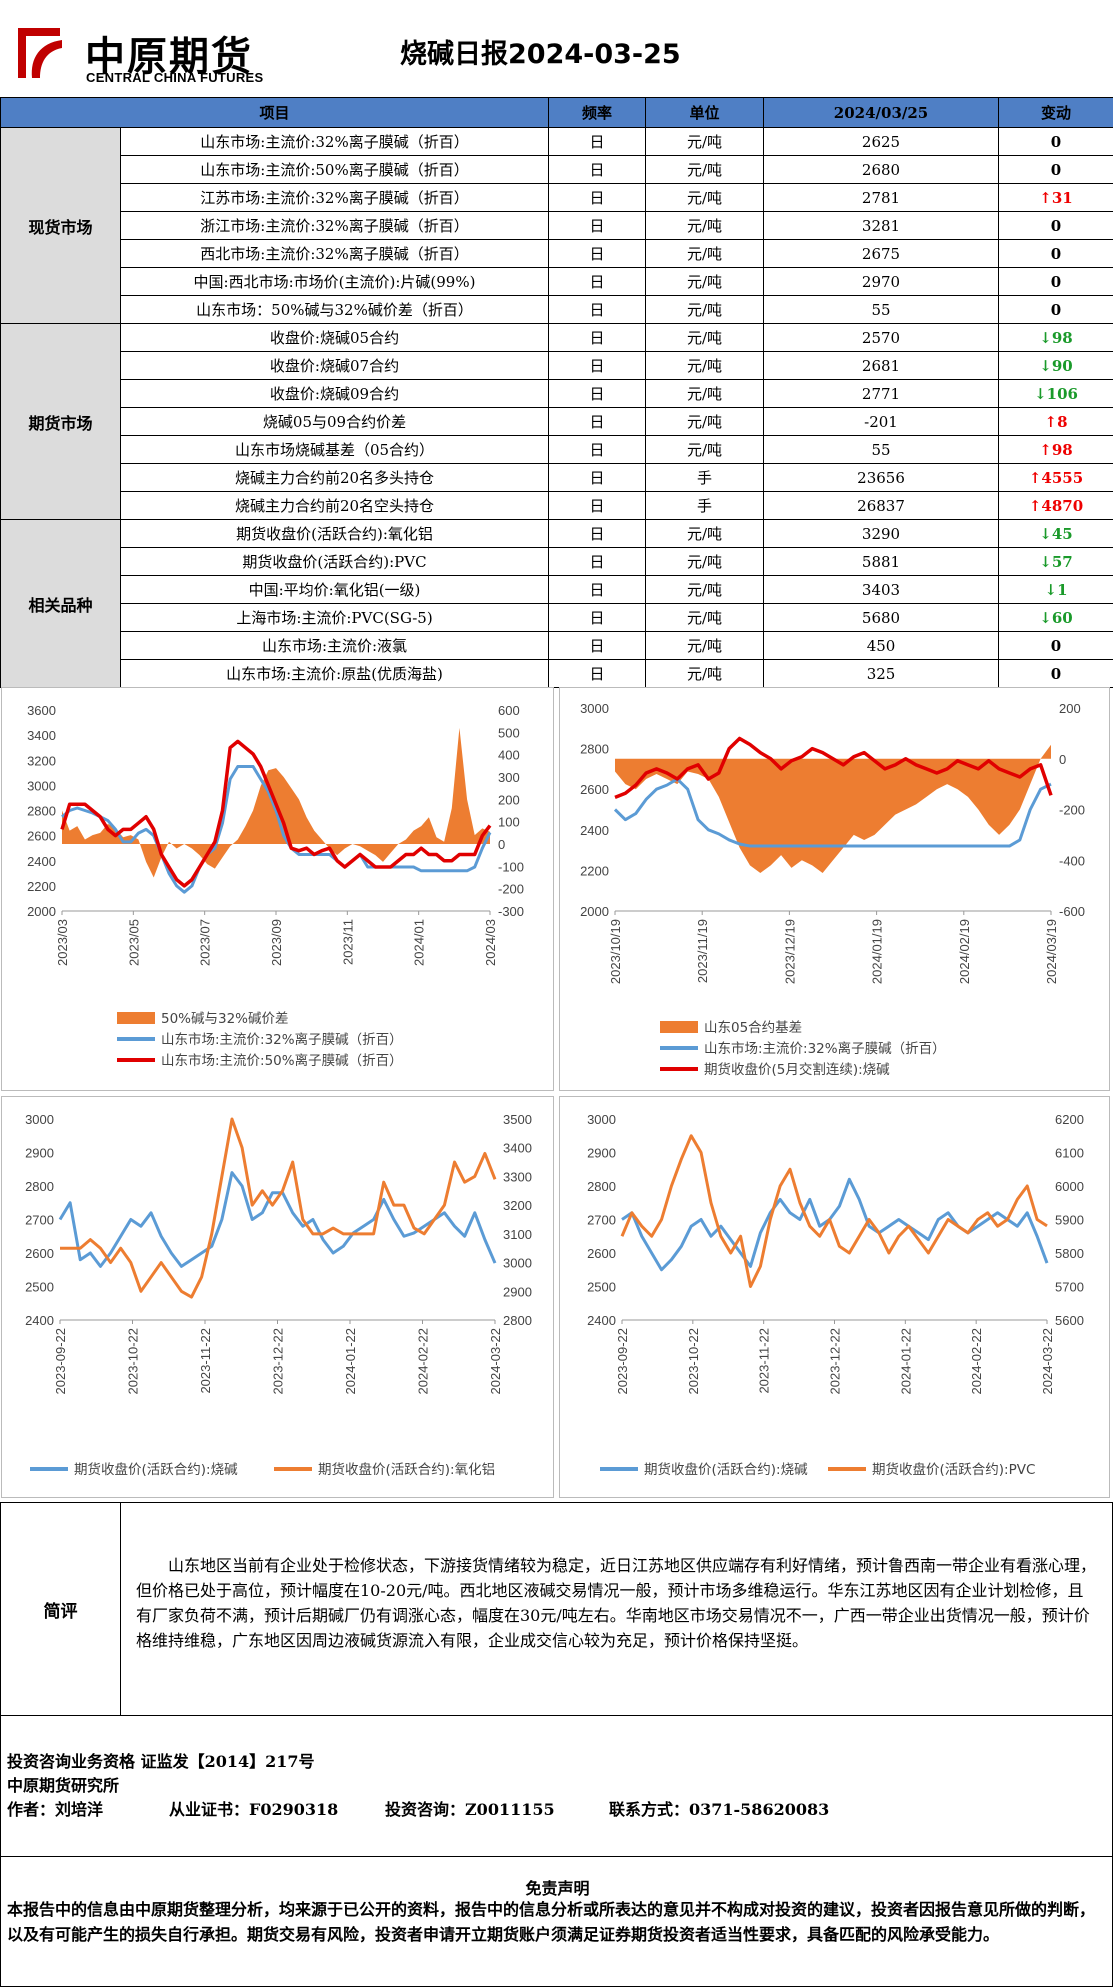  What do you see at coordinates (976, 1361) in the screenshot?
I see `x-tick-label: 2024-02-22` at bounding box center [976, 1361].